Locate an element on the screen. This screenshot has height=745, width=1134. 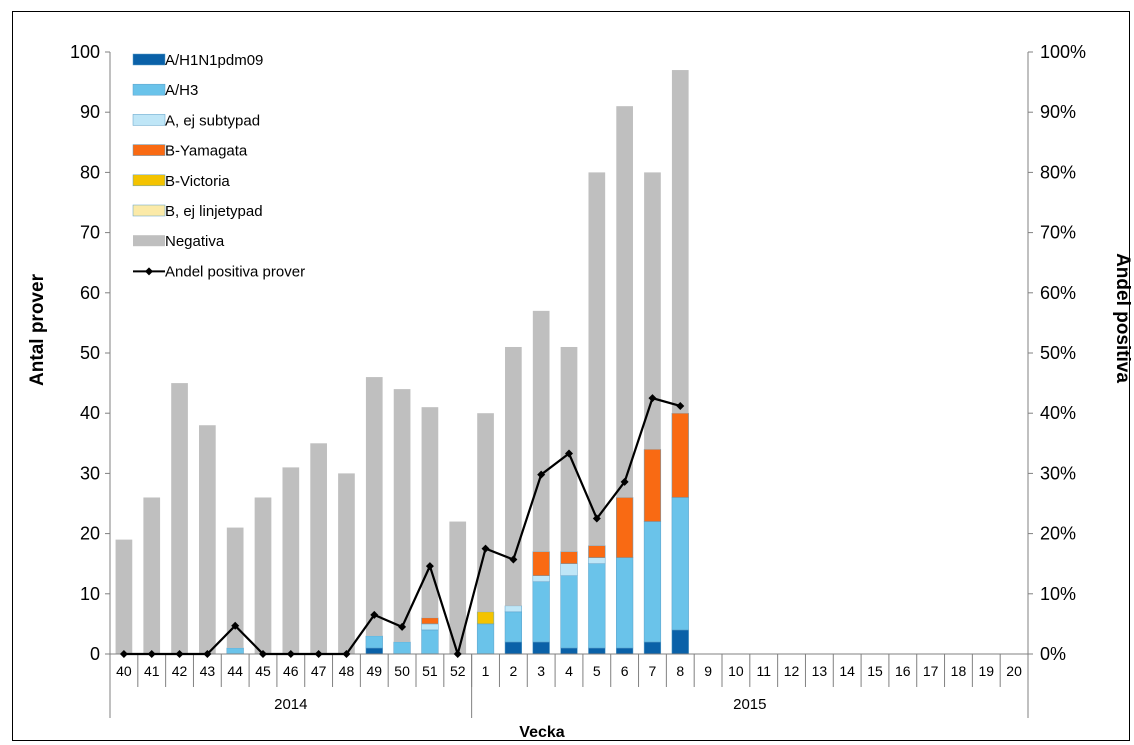
legend-label: A/H1N1pdm09 is located at coordinates (214, 60).